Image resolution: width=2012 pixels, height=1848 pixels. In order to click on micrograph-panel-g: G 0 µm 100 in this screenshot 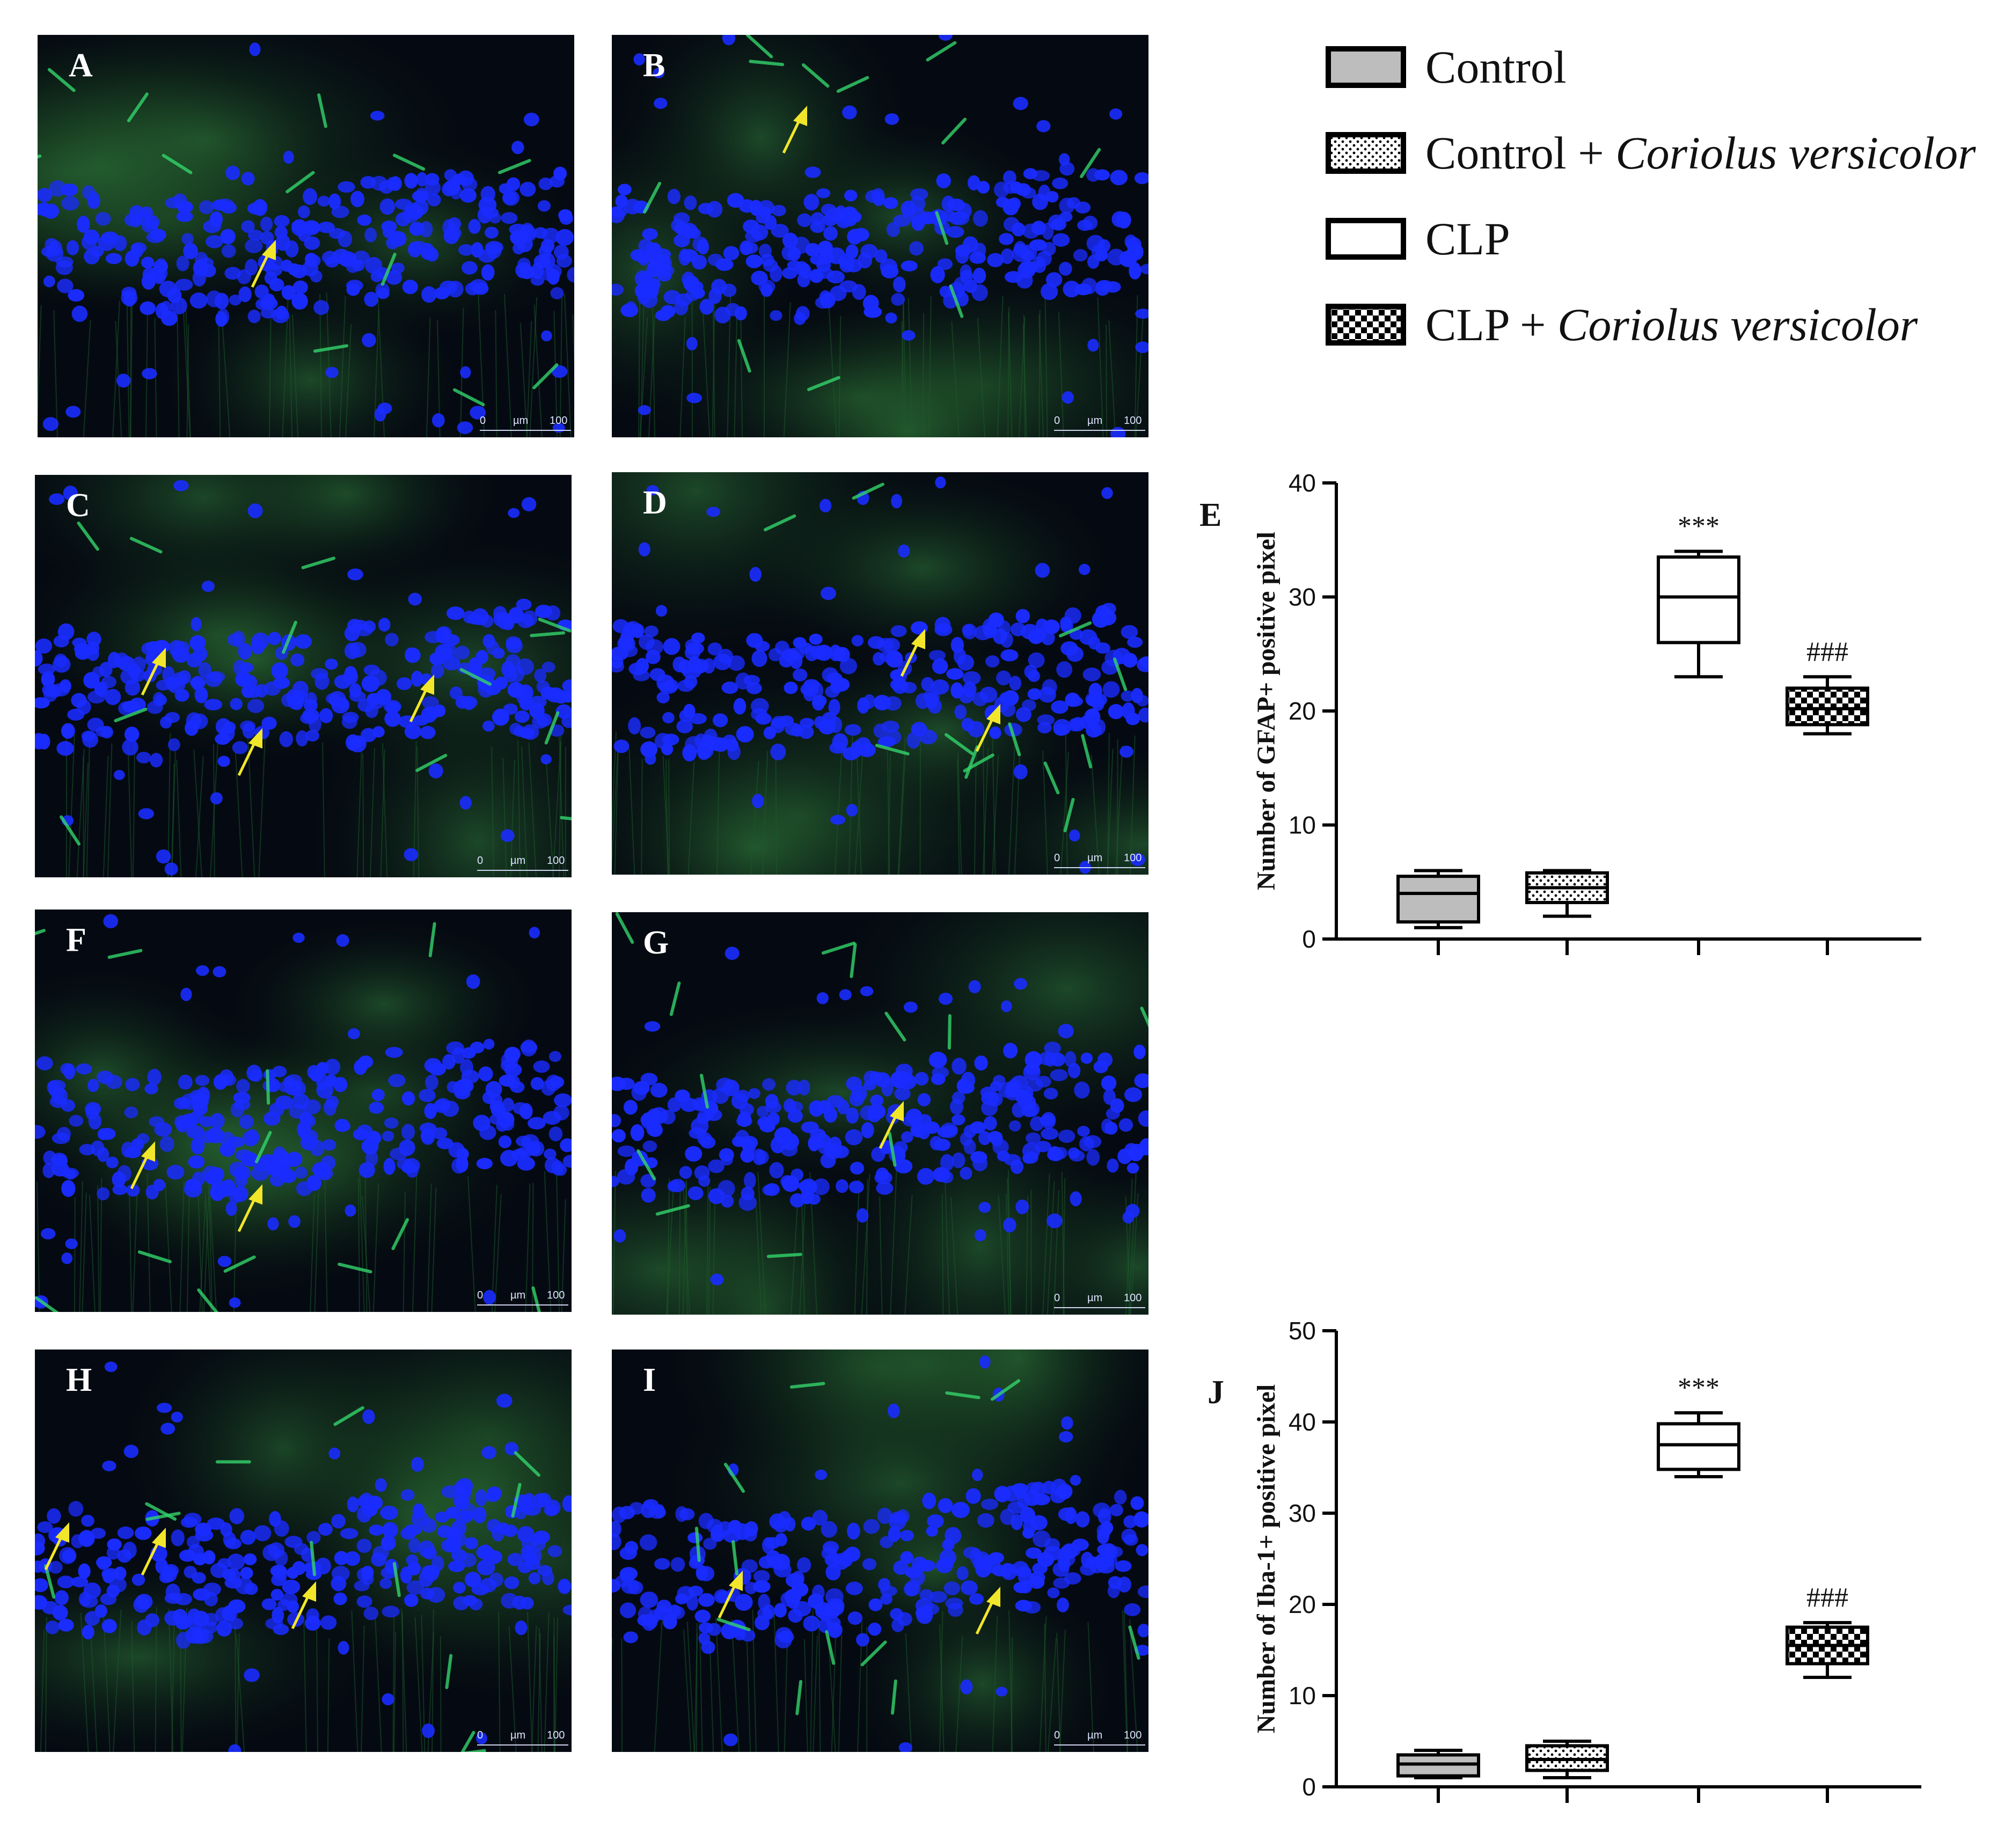, I will do `click(880, 1113)`.